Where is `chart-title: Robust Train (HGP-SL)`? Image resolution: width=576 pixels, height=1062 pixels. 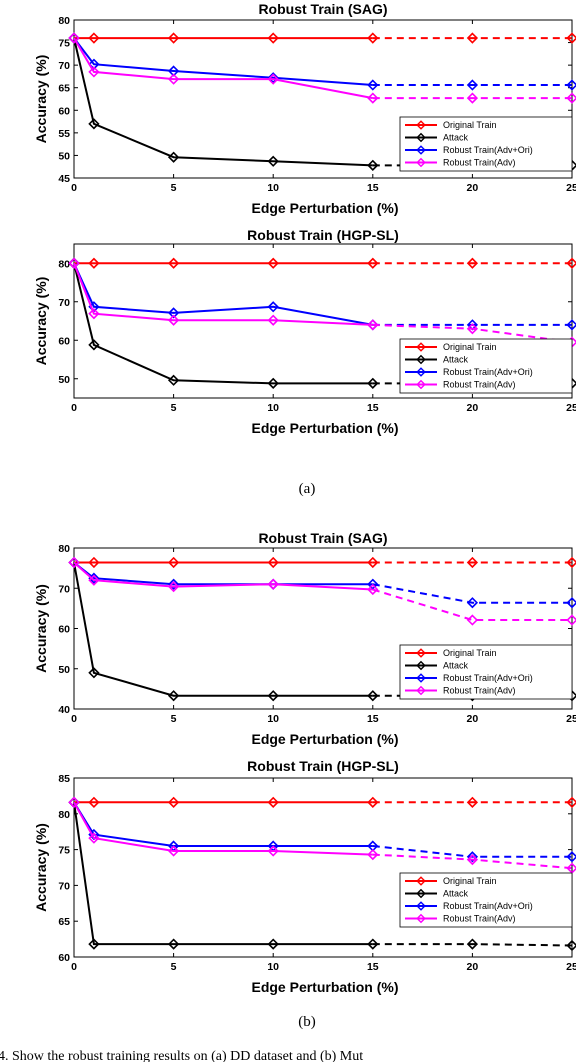 chart-title: Robust Train (HGP-SL) is located at coordinates (323, 235).